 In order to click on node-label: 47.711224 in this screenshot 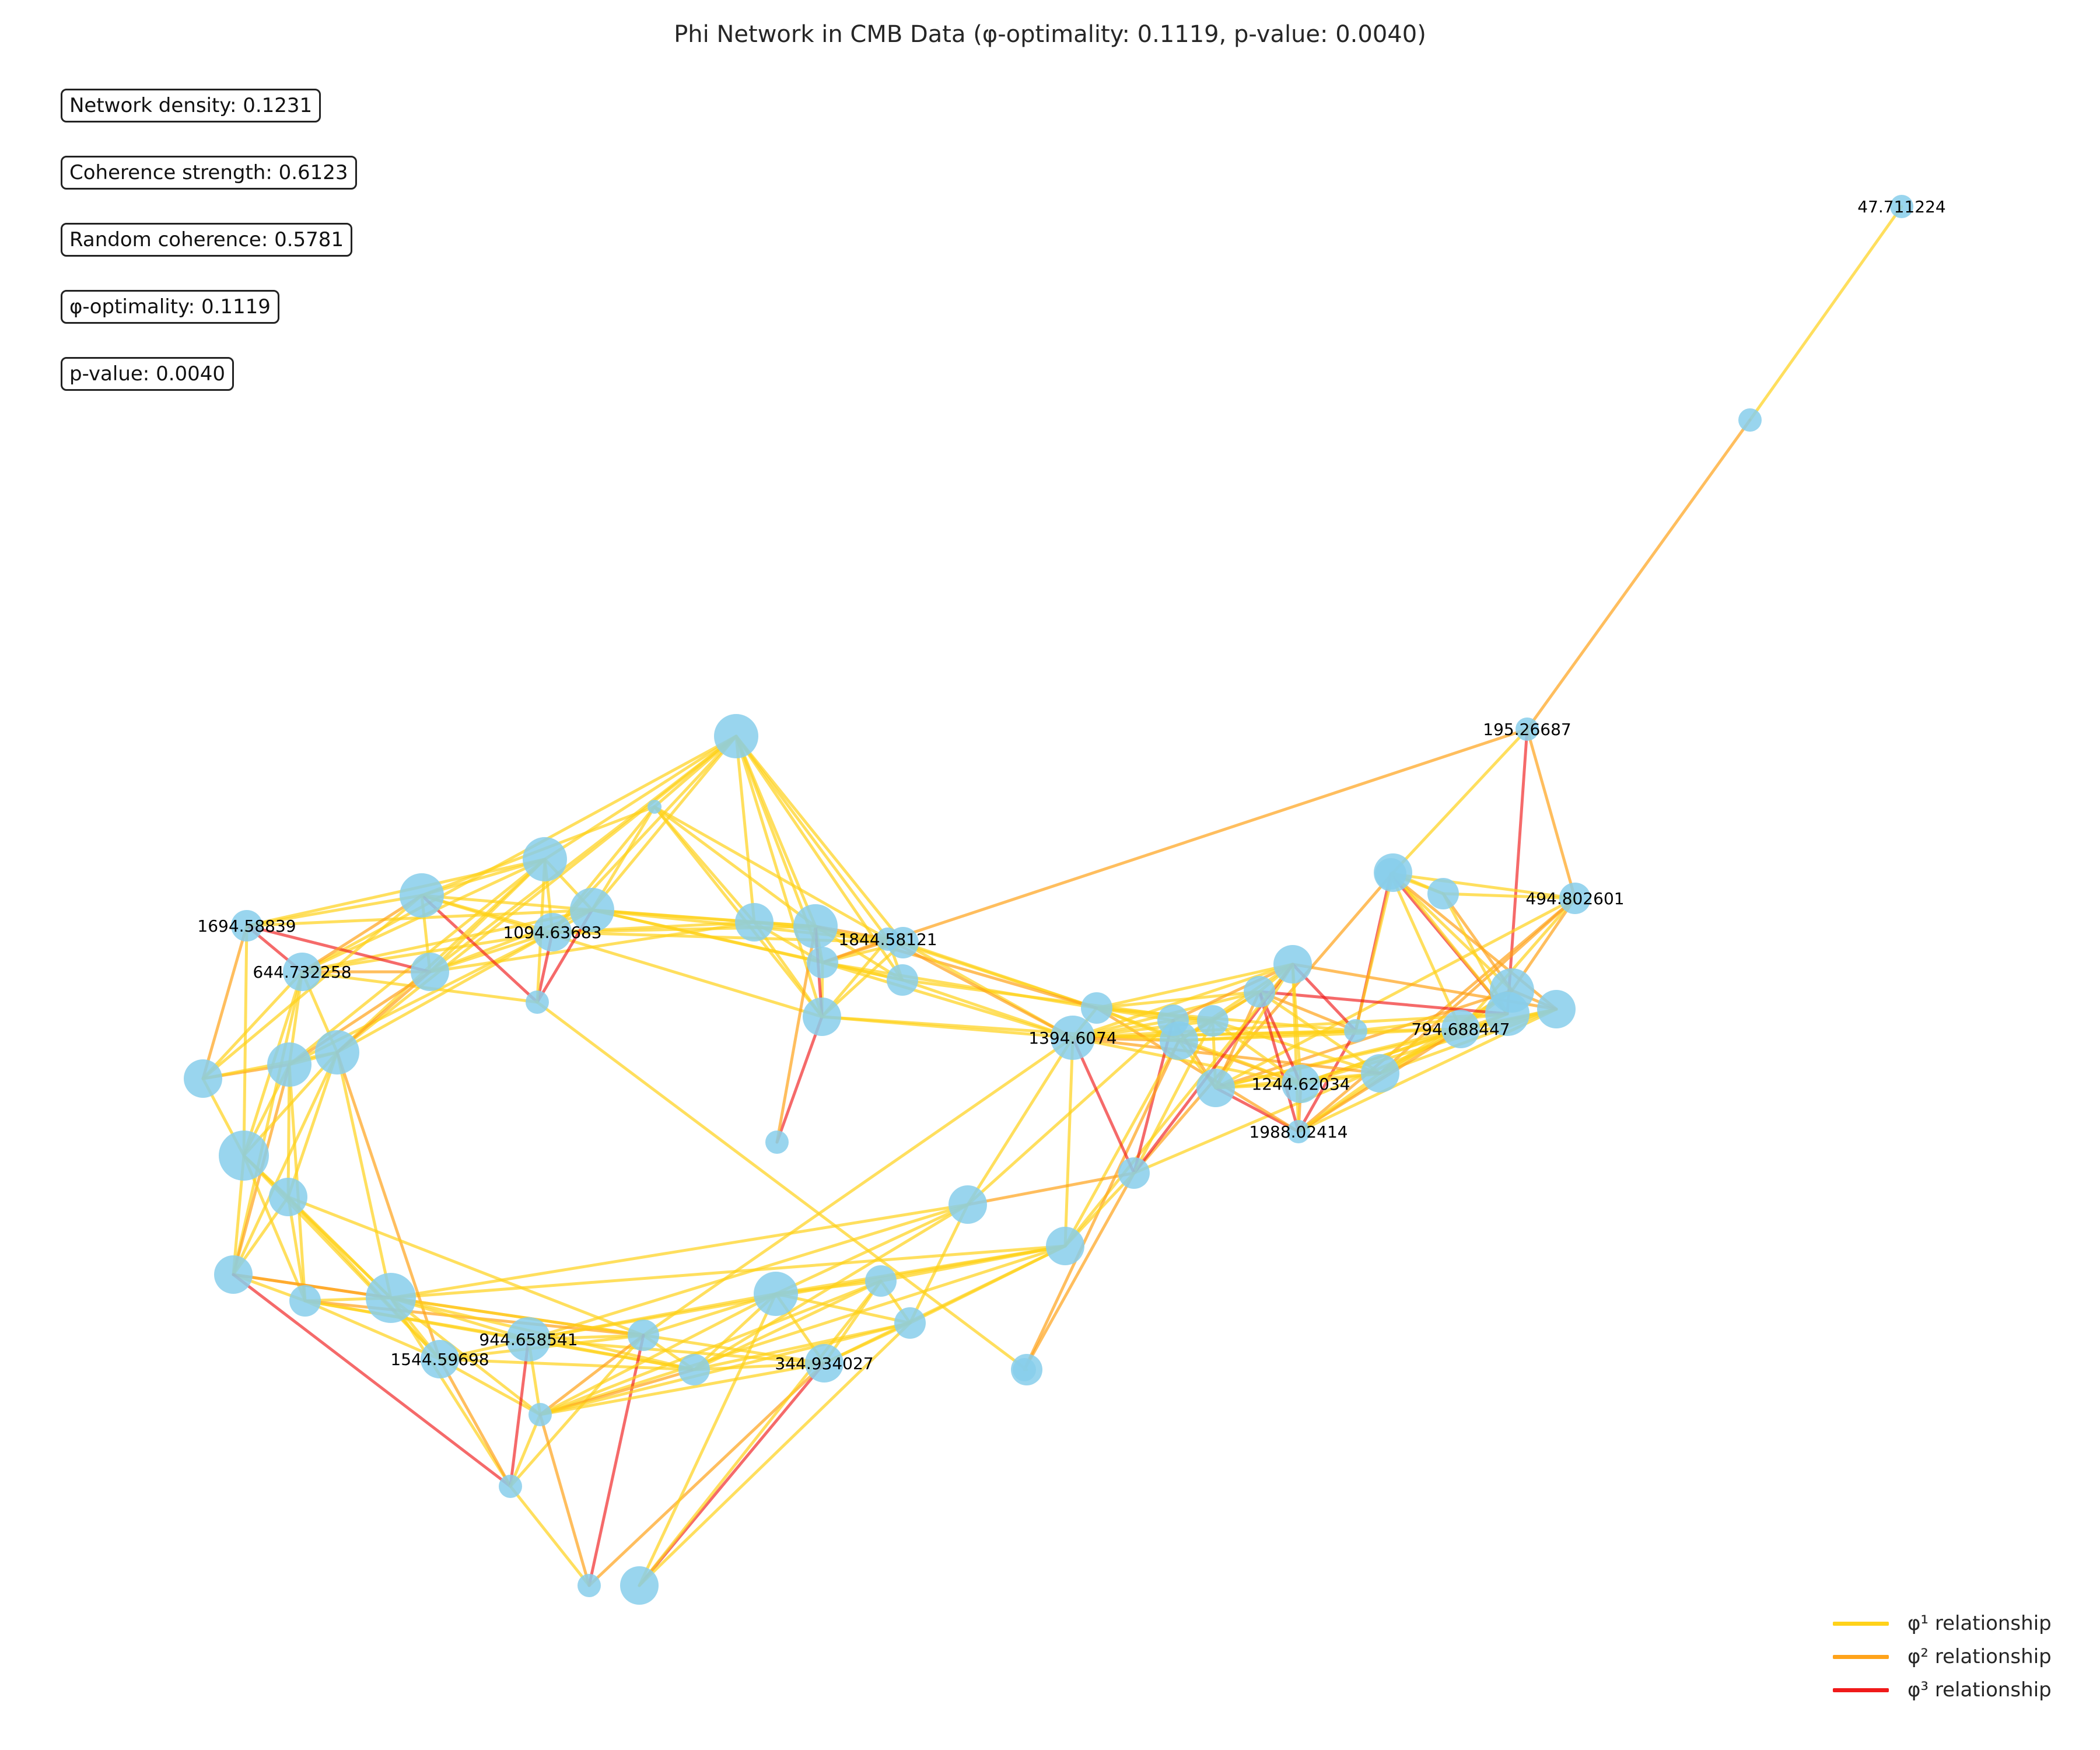, I will do `click(1901, 206)`.